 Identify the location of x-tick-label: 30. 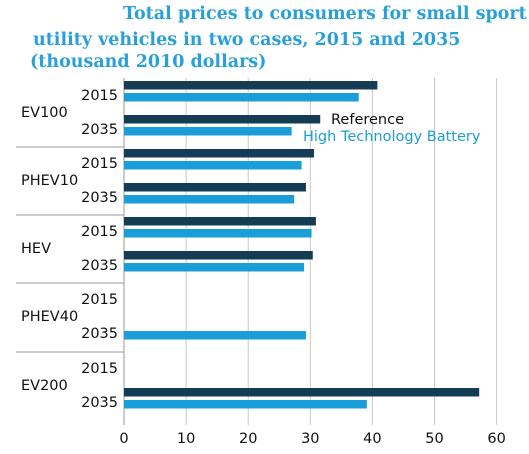
(310, 439).